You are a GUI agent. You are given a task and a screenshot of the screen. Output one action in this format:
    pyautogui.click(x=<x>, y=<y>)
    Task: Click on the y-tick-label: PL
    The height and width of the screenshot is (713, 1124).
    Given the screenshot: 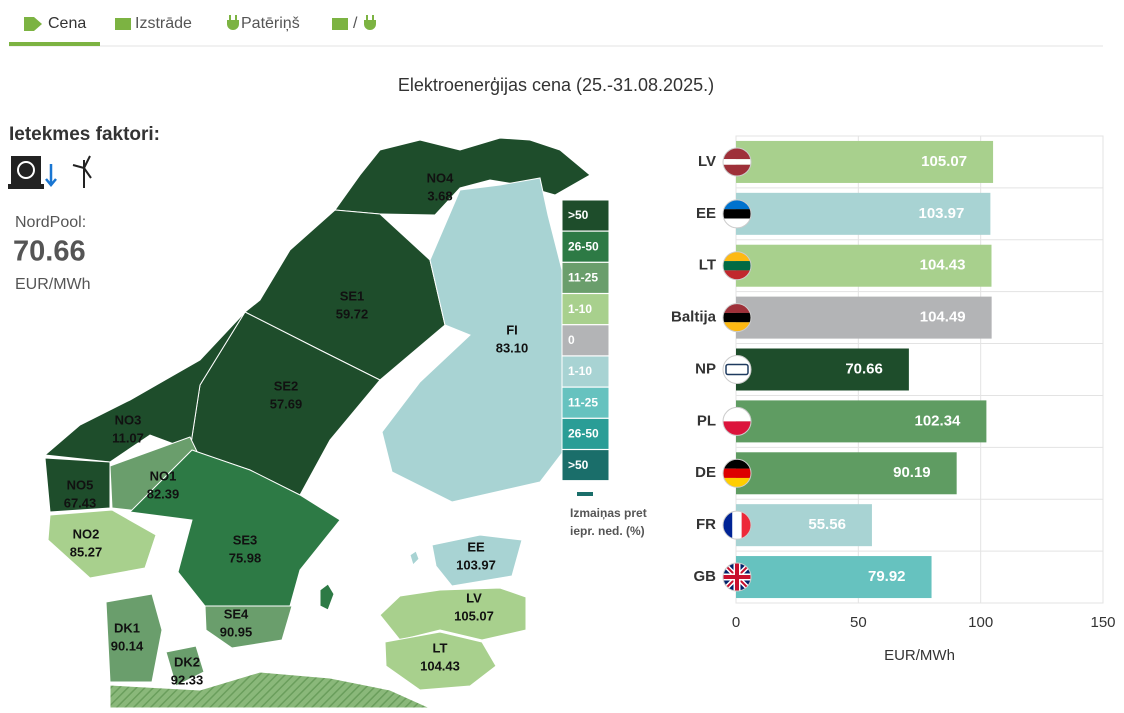 What is the action you would take?
    pyautogui.click(x=706, y=420)
    